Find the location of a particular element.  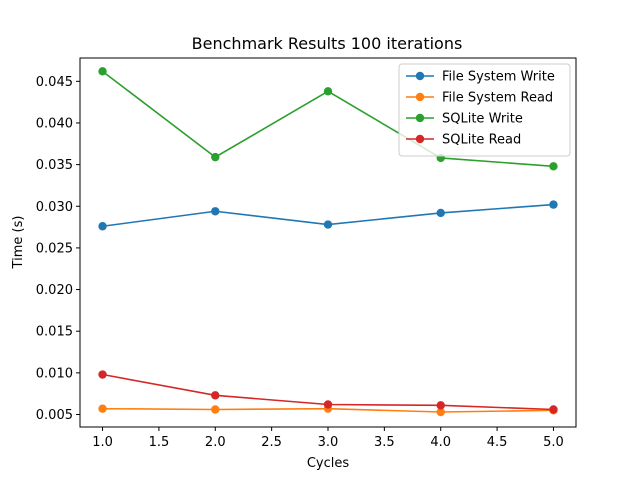

y-tick-label: 0.045 is located at coordinates (54, 82).